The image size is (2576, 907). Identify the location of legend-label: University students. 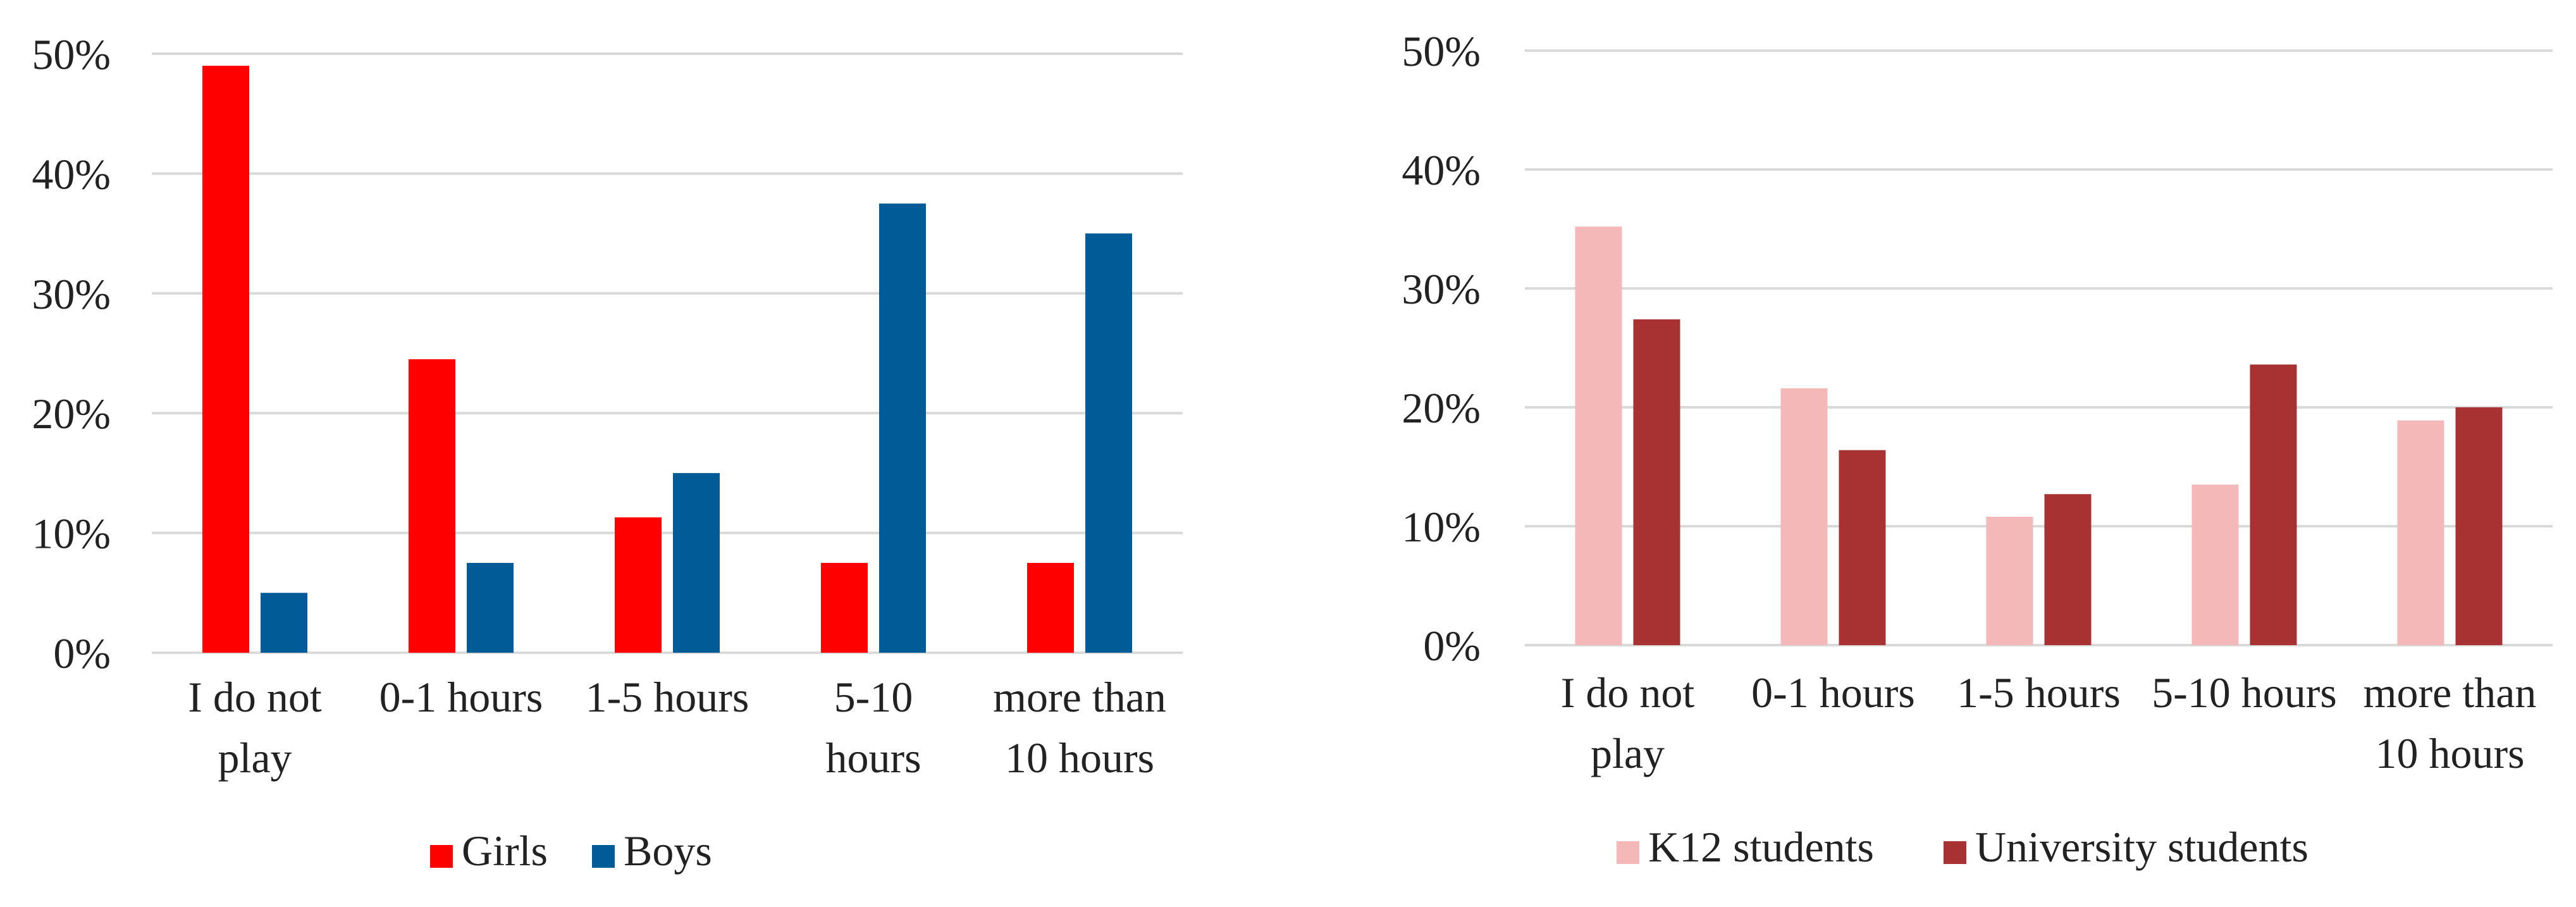
(2141, 847).